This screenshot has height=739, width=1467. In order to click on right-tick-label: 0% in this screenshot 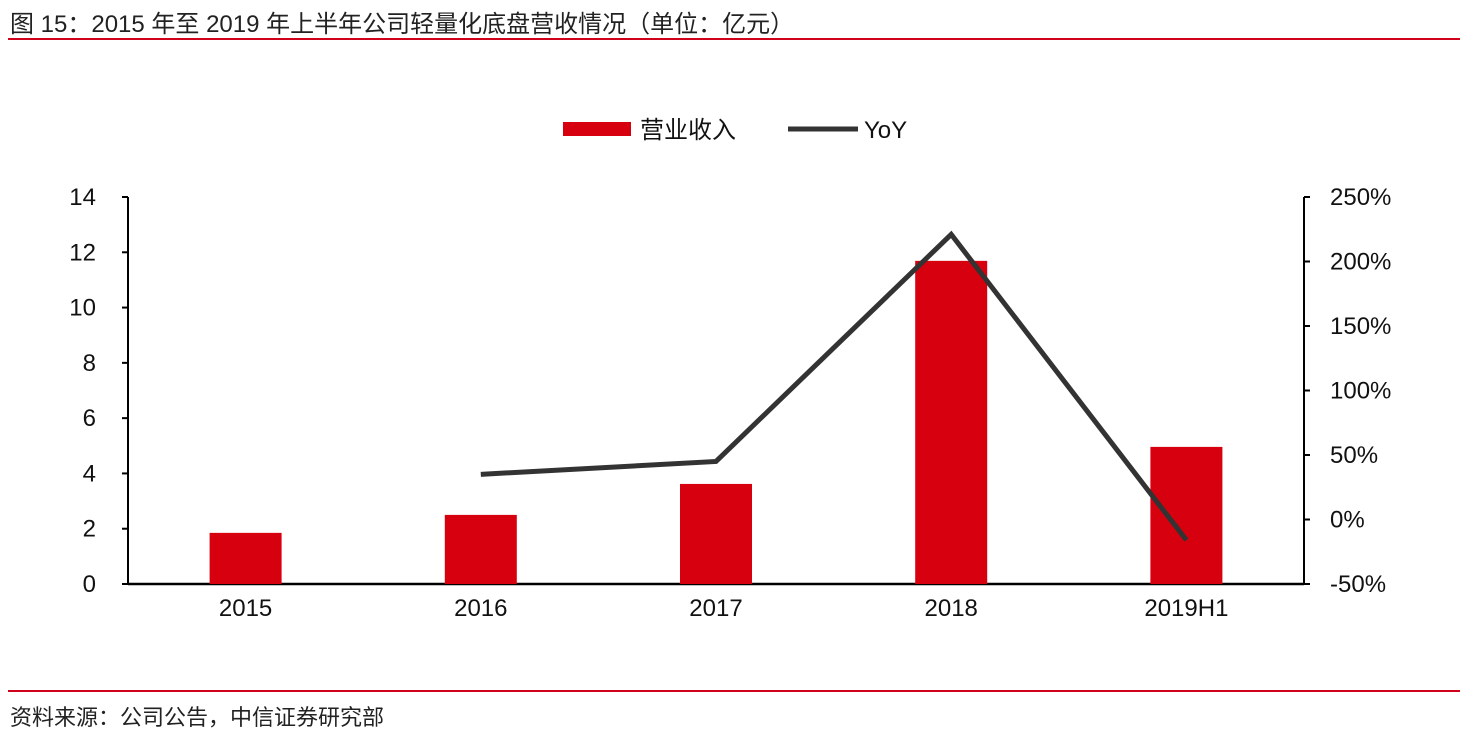, I will do `click(1347, 520)`.